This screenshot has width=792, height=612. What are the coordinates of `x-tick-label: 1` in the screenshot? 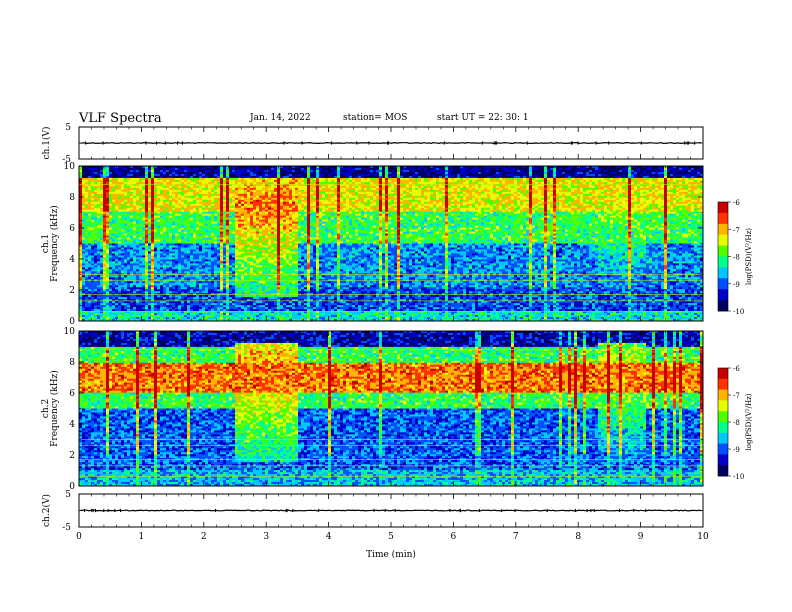 It's located at (142, 537).